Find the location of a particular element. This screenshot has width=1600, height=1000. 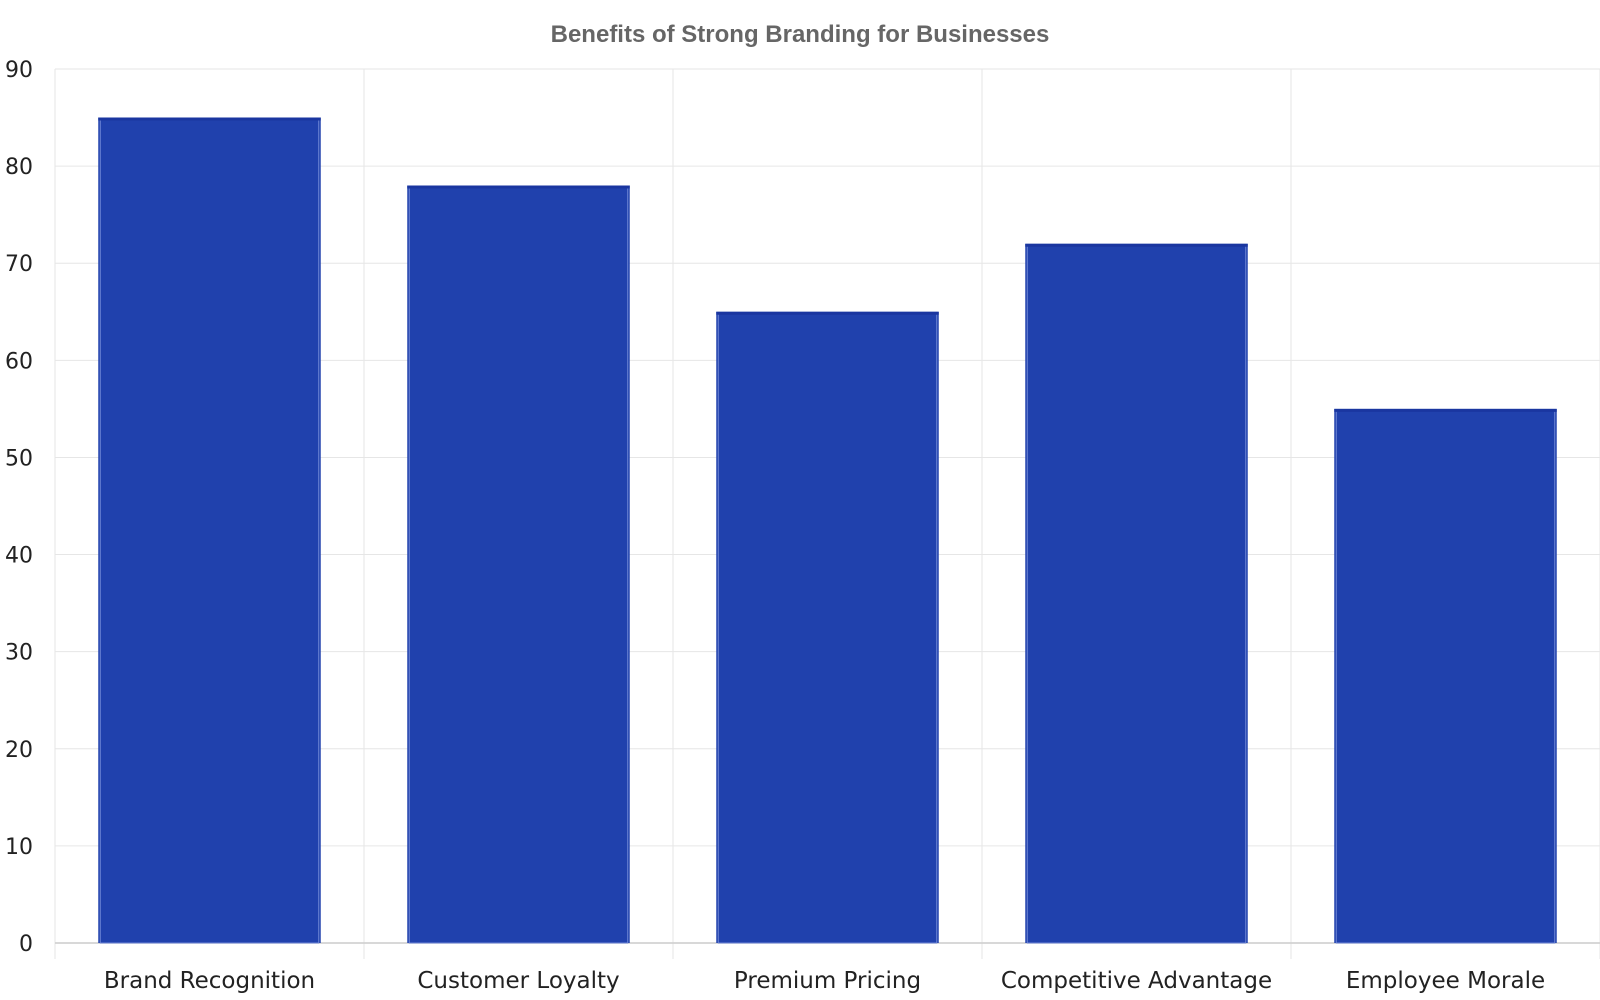

x-tick-label: Customer Loyalty is located at coordinates (518, 981).